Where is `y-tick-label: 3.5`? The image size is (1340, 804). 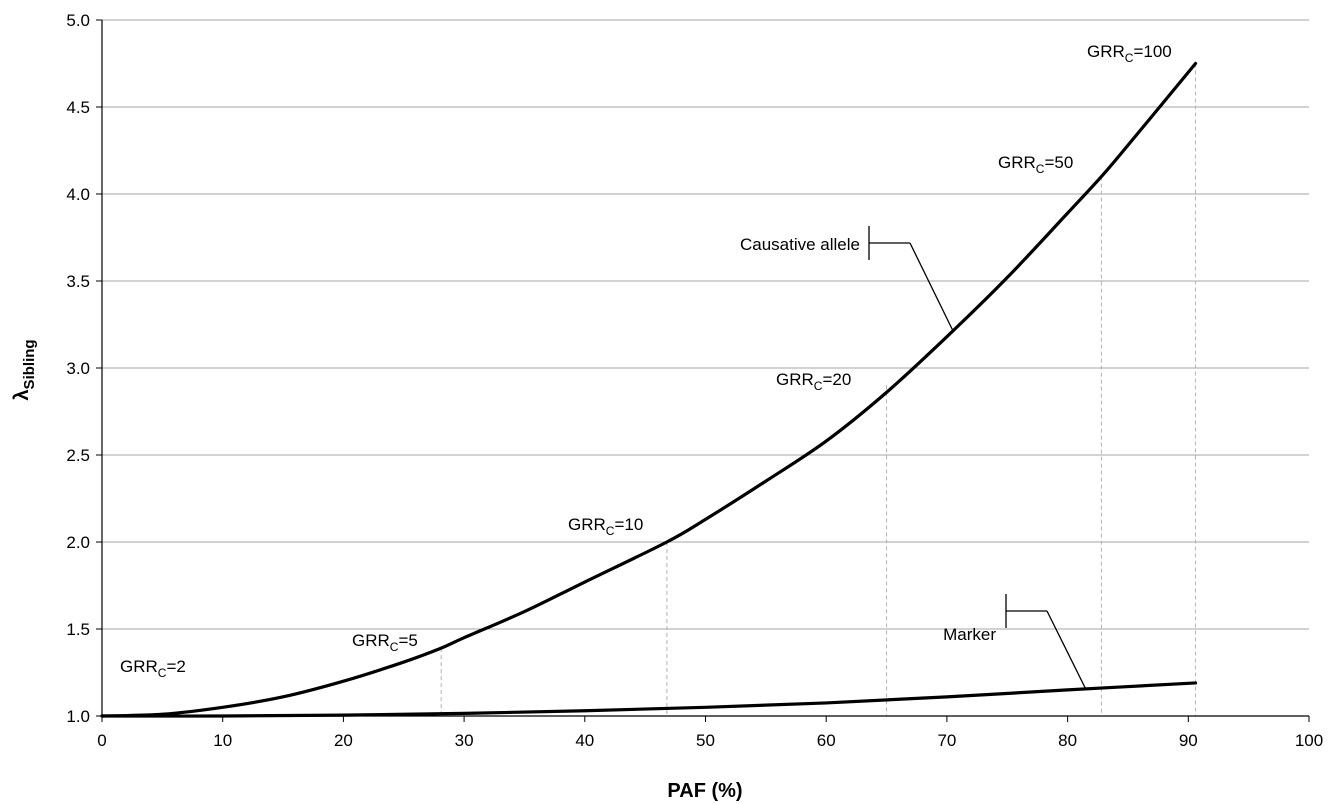
y-tick-label: 3.5 is located at coordinates (78, 281).